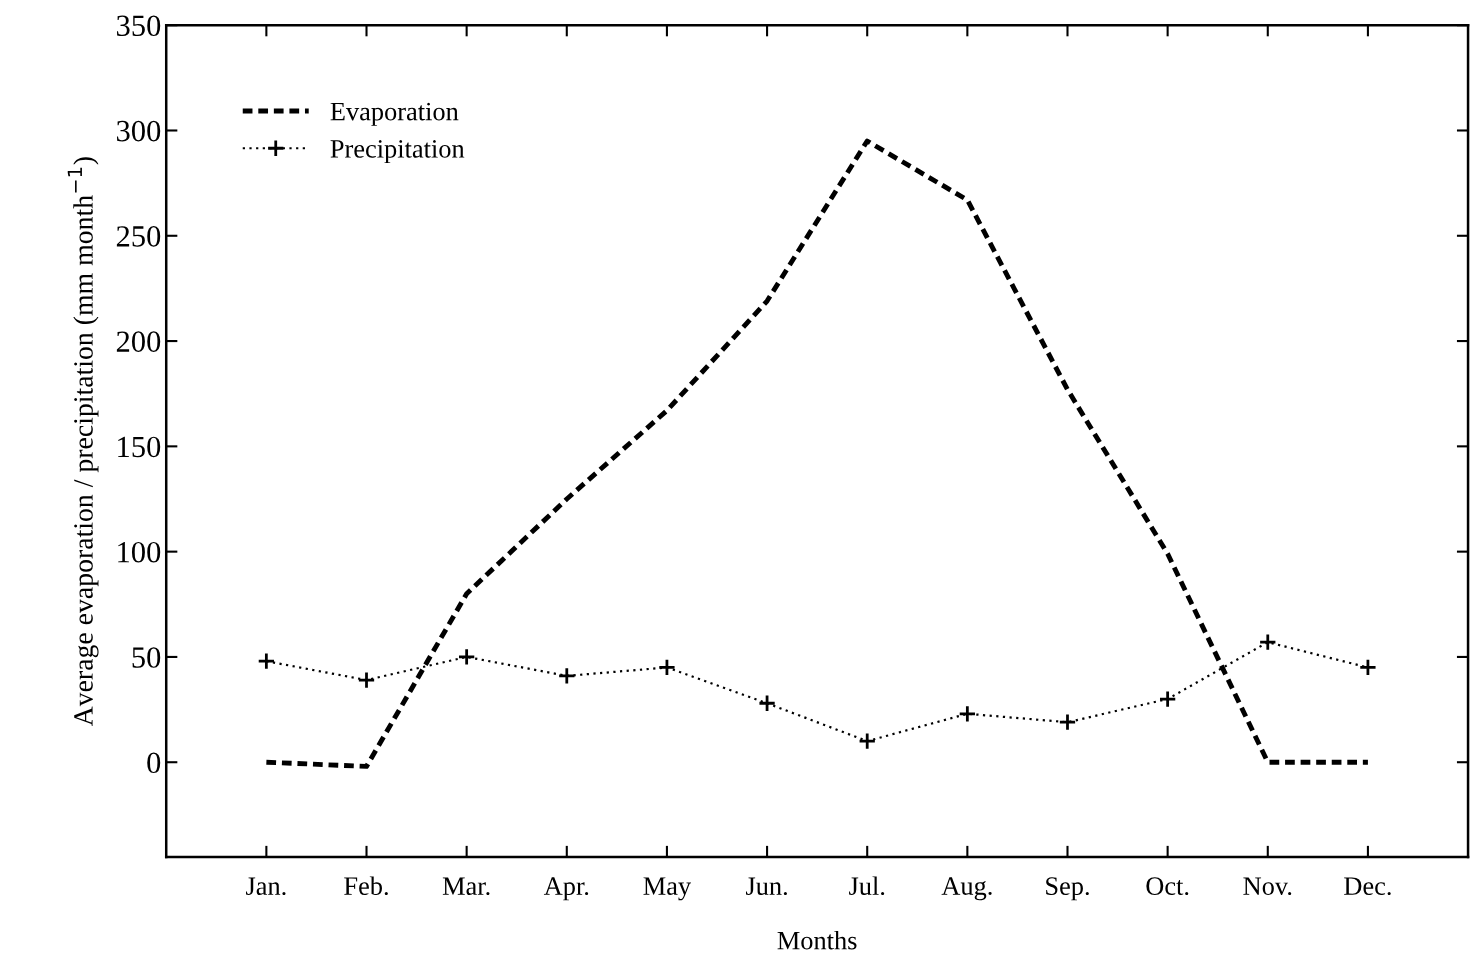 This screenshot has height=969, width=1471. What do you see at coordinates (966, 889) in the screenshot?
I see `x-tick-label: Aug.` at bounding box center [966, 889].